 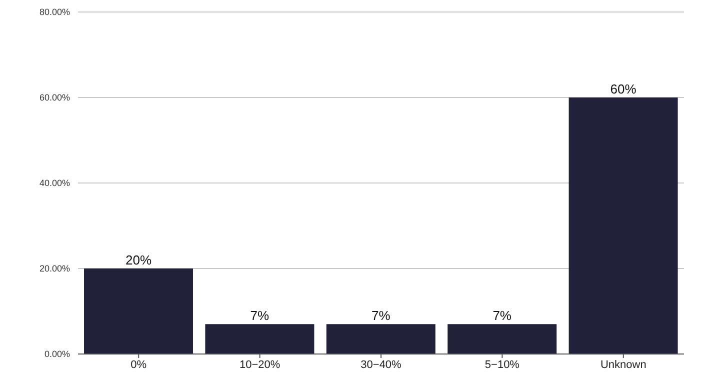 I want to click on y-tick-label: 80.00%, so click(x=54, y=12).